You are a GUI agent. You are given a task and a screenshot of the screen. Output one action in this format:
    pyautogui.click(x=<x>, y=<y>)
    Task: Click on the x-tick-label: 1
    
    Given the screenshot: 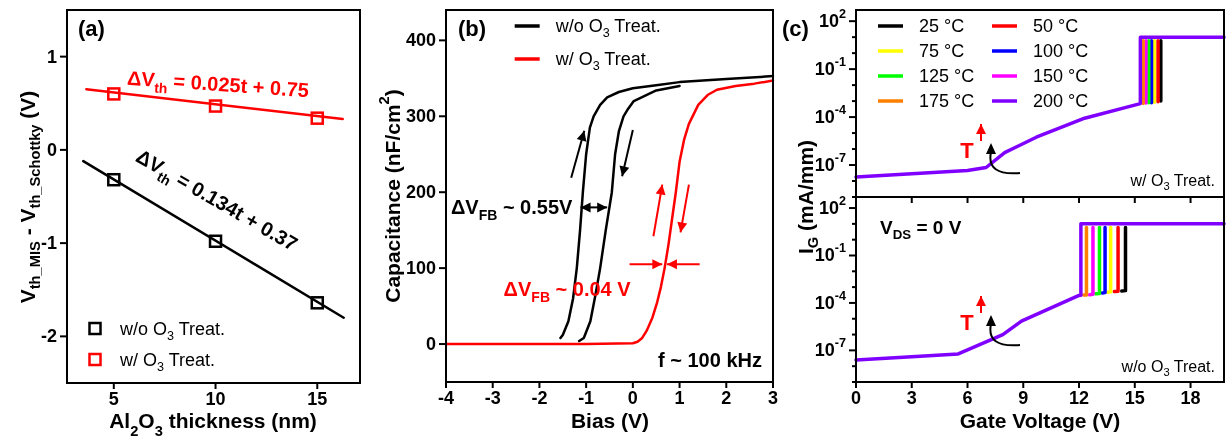 What is the action you would take?
    pyautogui.click(x=679, y=398)
    